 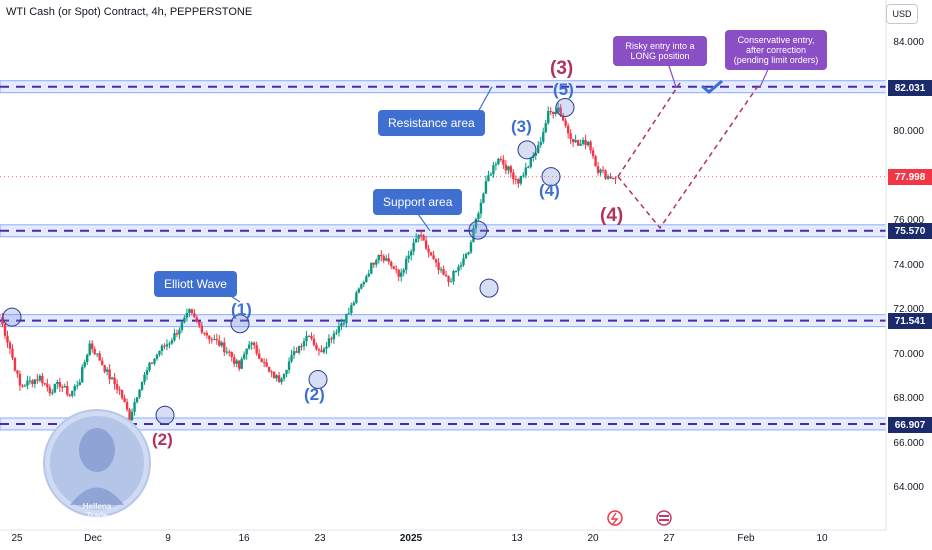 I want to click on y-tick: 80.000, so click(x=908, y=131).